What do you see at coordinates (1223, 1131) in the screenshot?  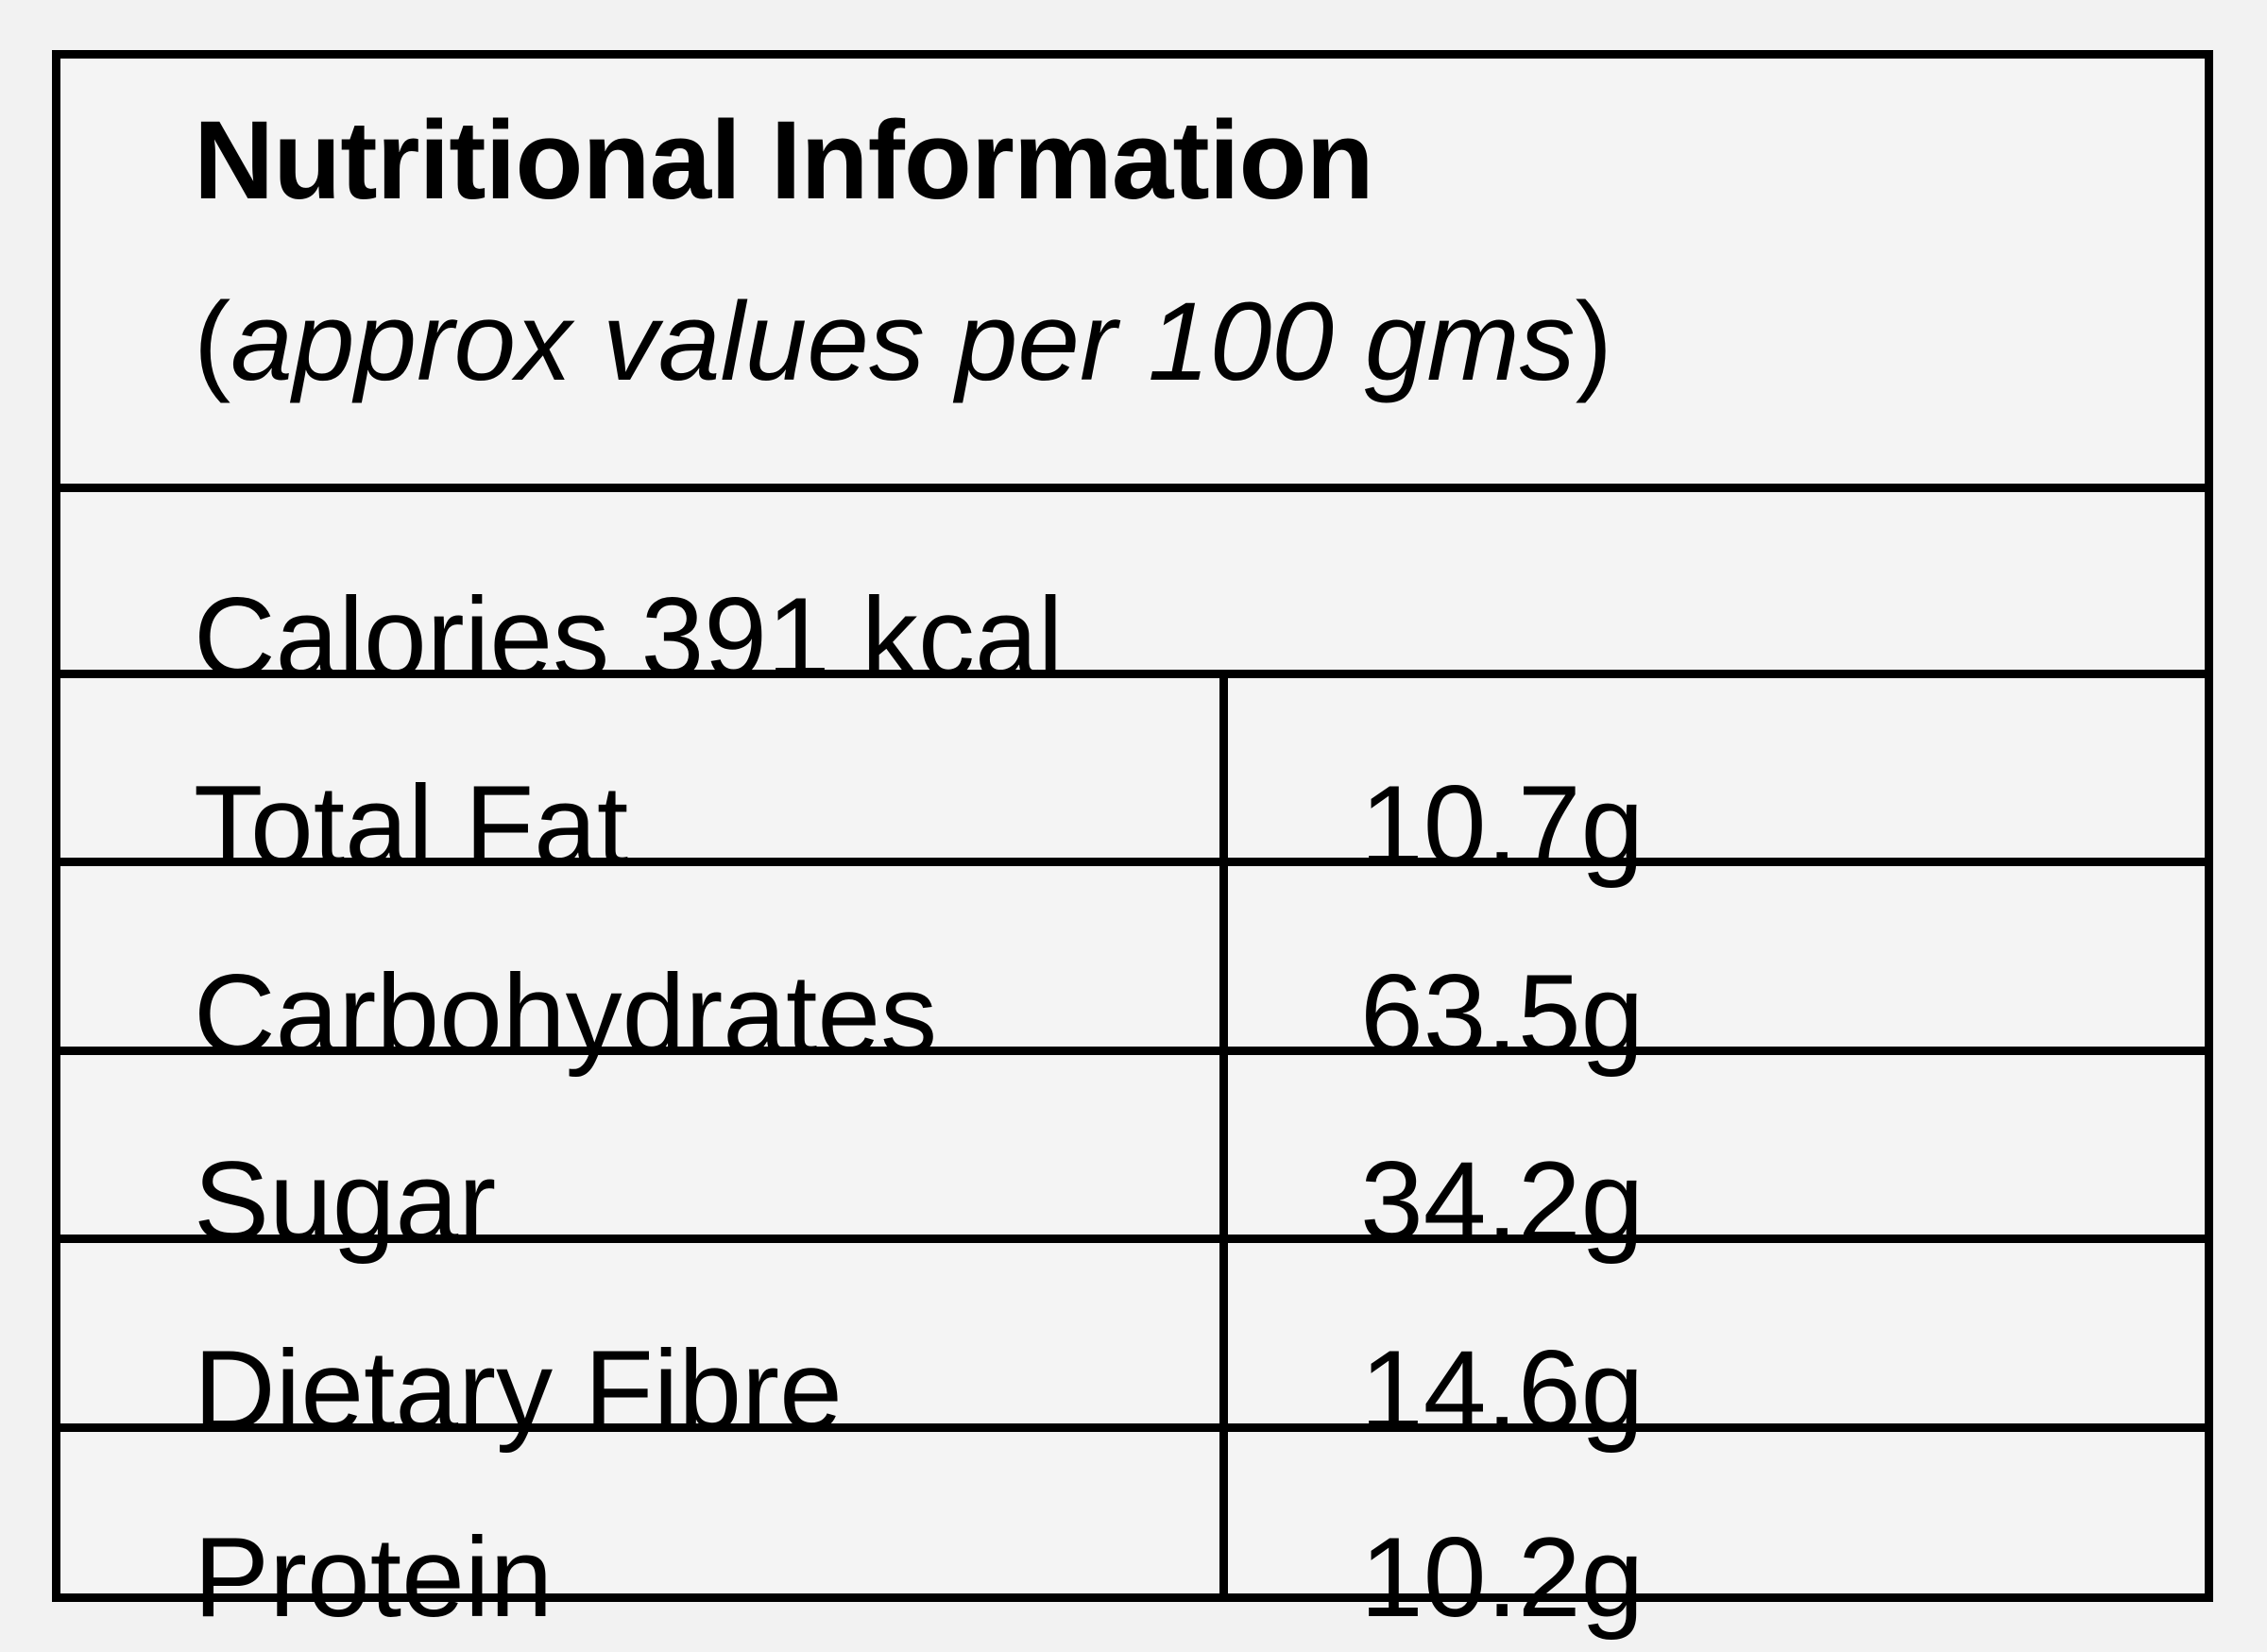 I see `column-divider` at bounding box center [1223, 1131].